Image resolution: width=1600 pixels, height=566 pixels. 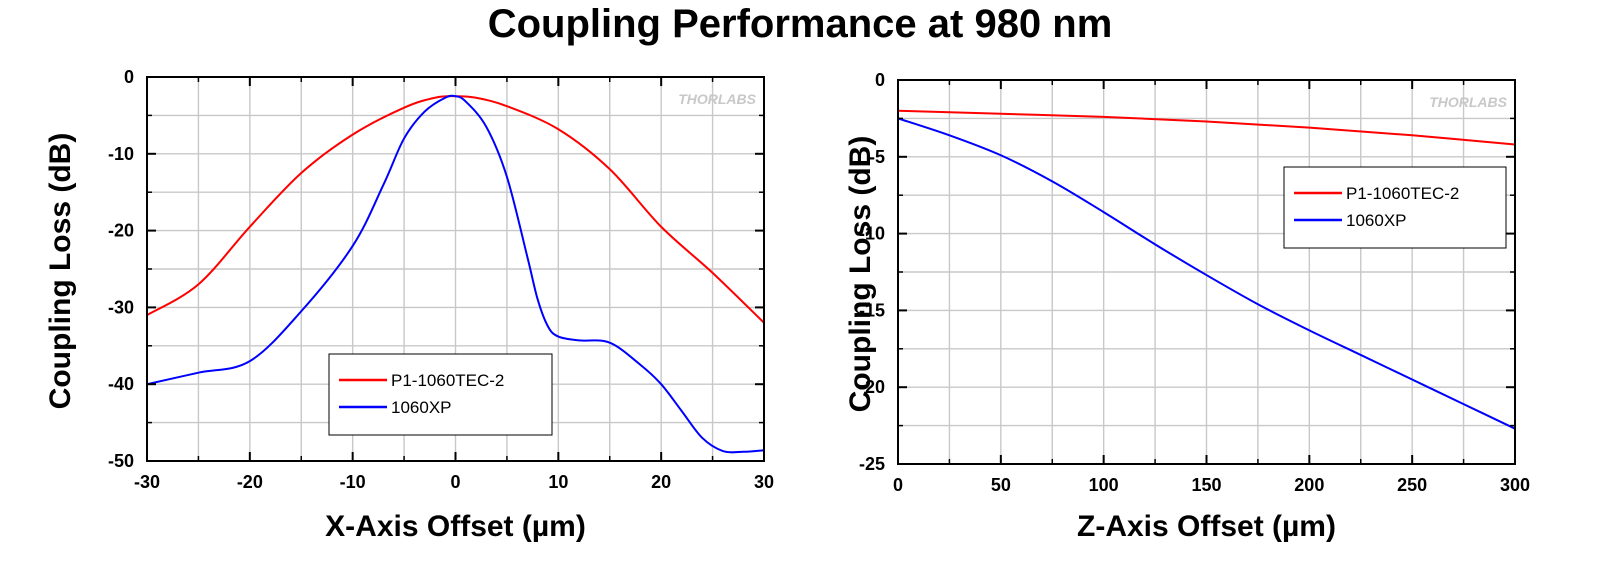 I want to click on y-tick-label: -40, so click(x=121, y=384).